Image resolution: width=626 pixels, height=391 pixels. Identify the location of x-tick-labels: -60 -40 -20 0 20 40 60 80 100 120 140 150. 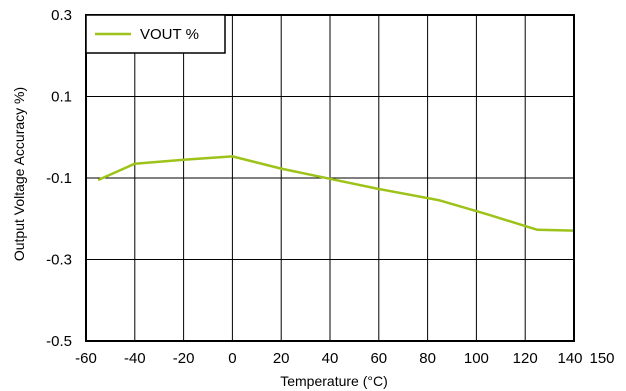
(344, 358).